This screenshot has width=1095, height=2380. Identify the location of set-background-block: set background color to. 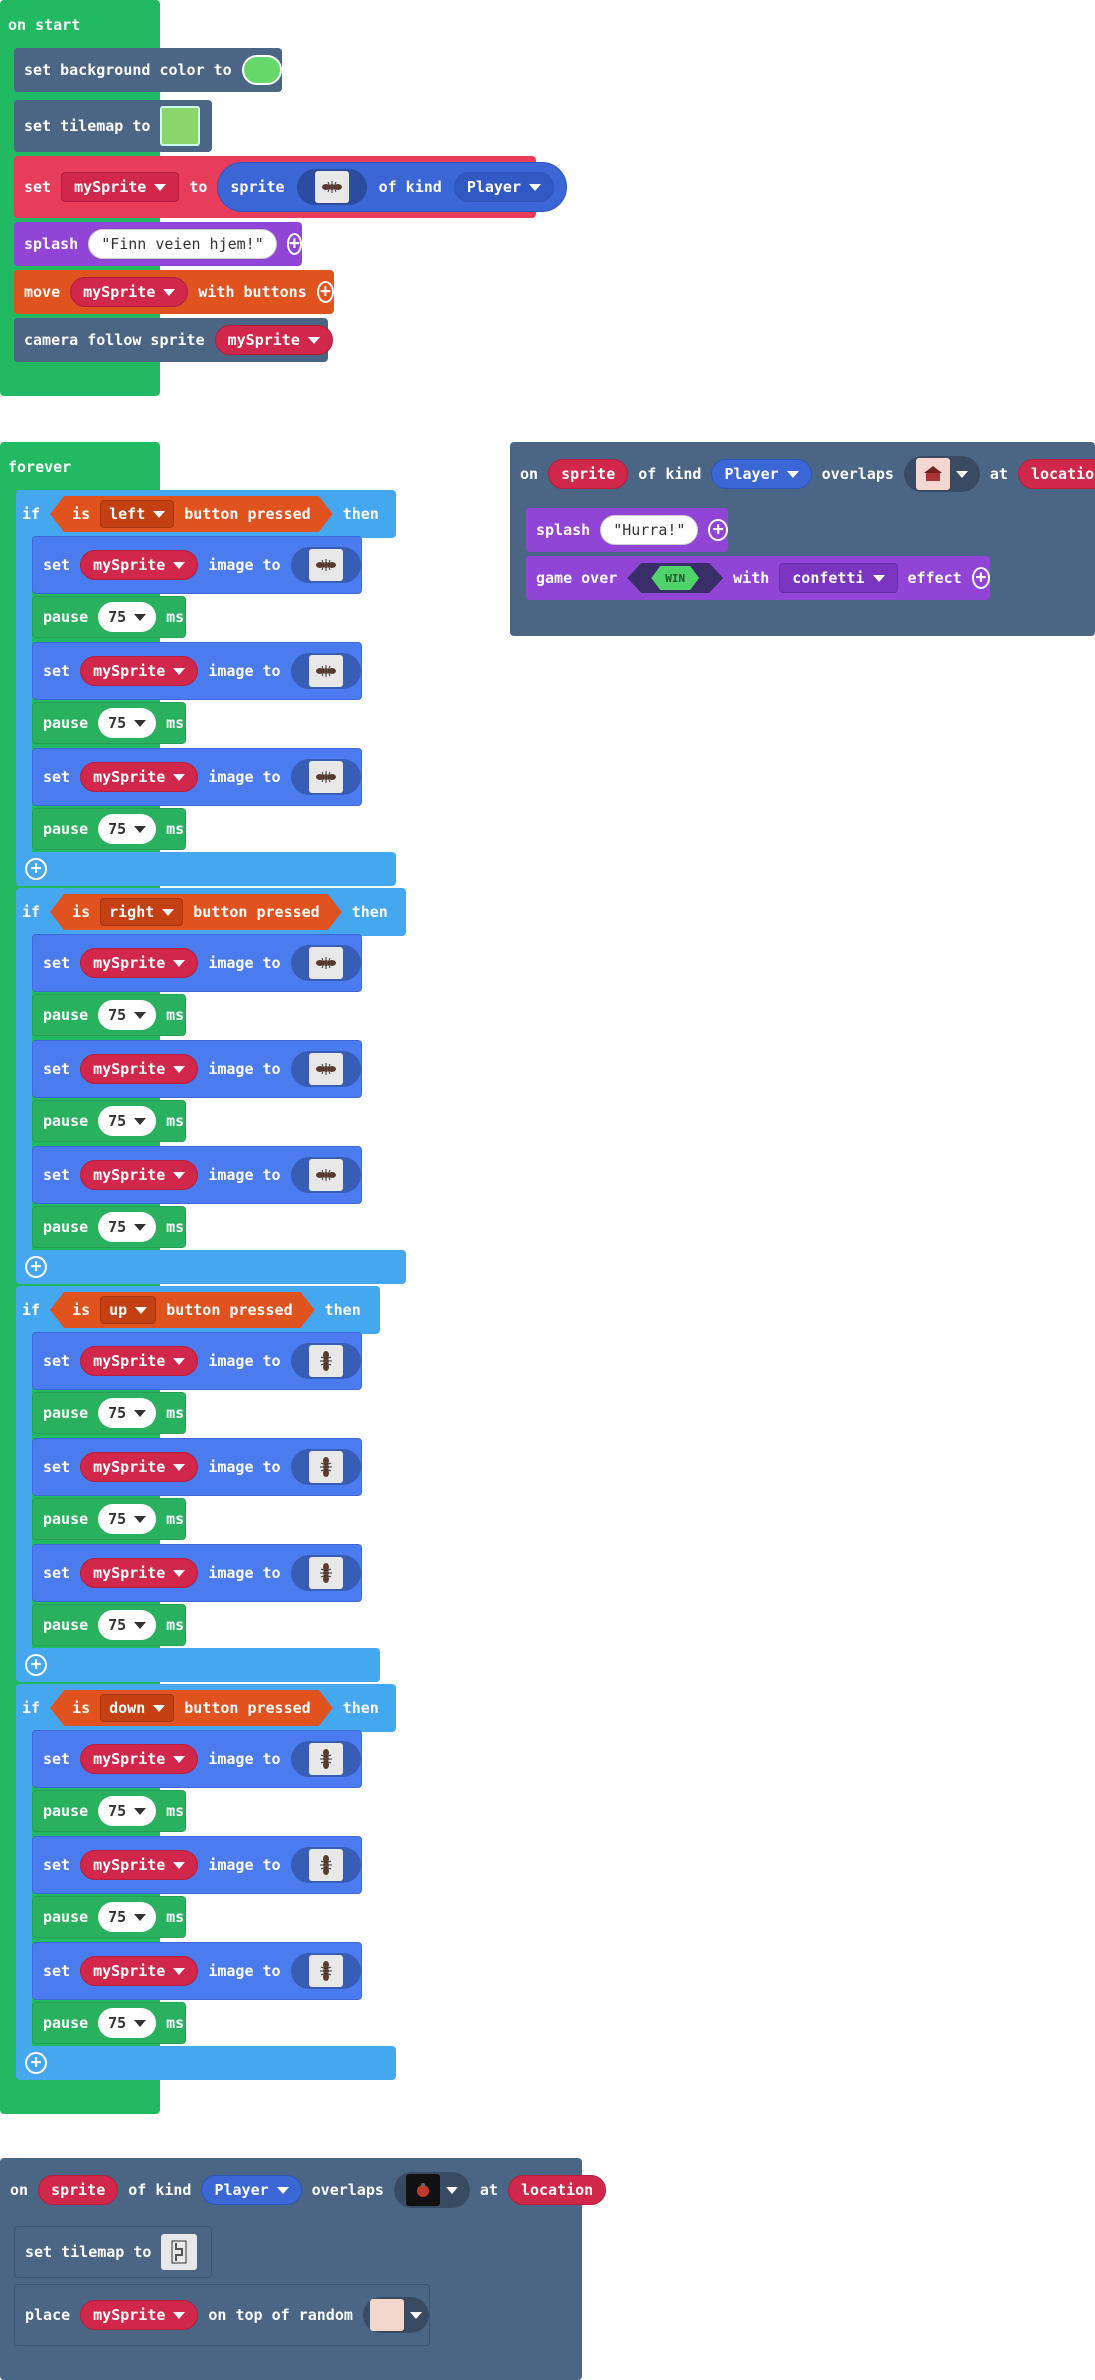
(148, 70).